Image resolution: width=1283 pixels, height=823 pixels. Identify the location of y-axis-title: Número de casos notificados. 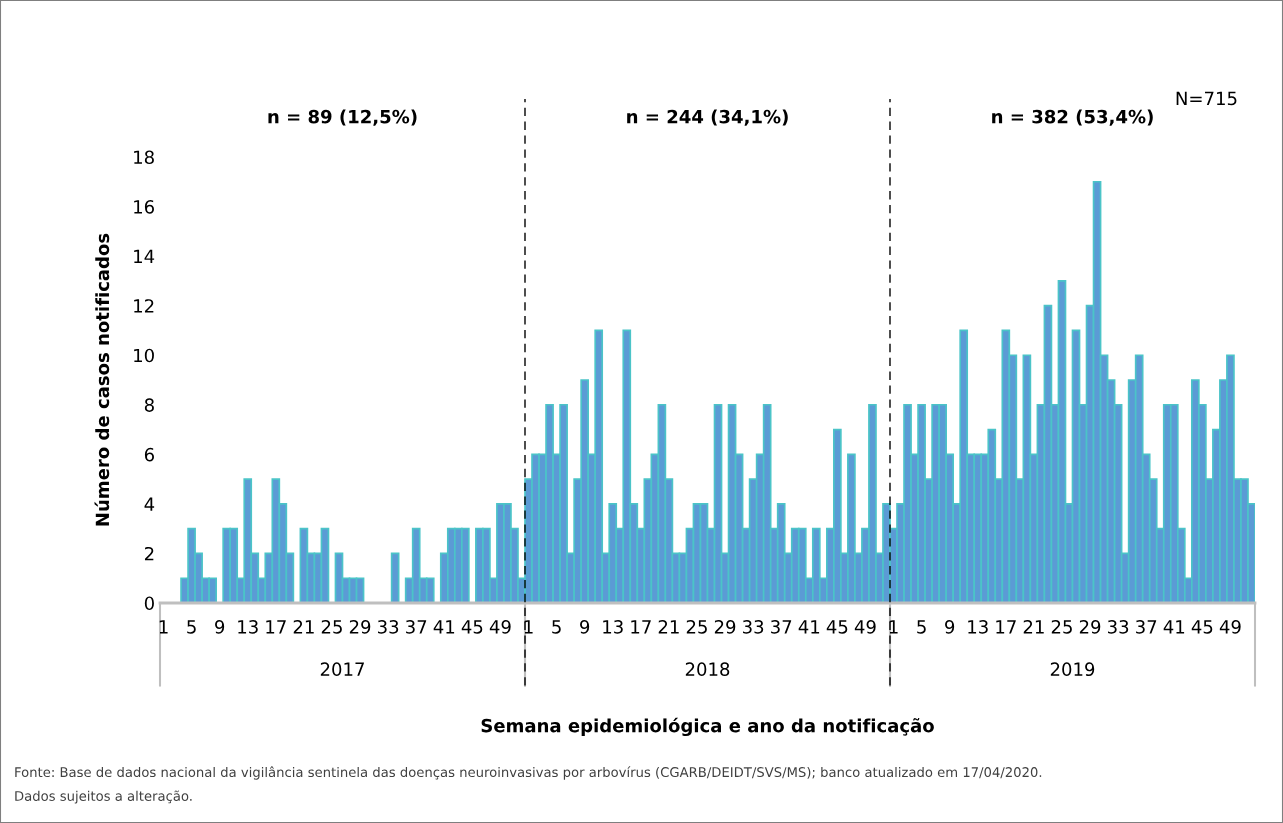
(102, 379).